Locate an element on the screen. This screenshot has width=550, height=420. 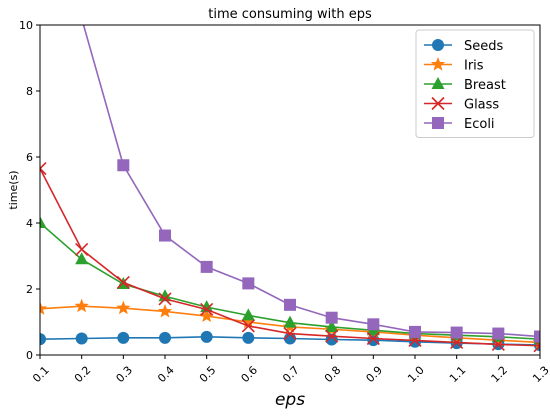
legend-marker-iris is located at coordinates (438, 64).